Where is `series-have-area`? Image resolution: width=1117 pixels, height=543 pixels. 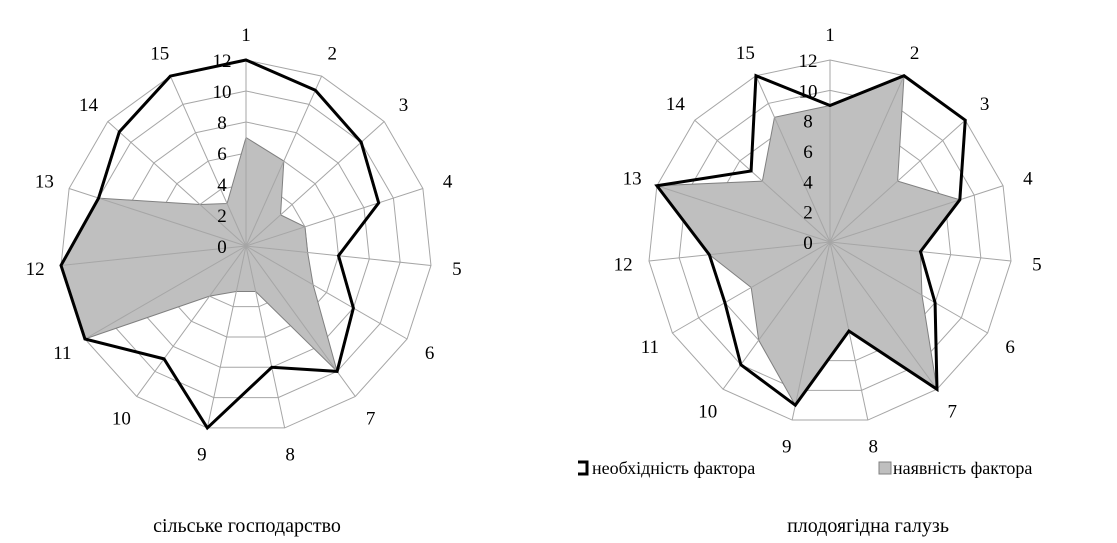
series-have-area is located at coordinates (199, 255).